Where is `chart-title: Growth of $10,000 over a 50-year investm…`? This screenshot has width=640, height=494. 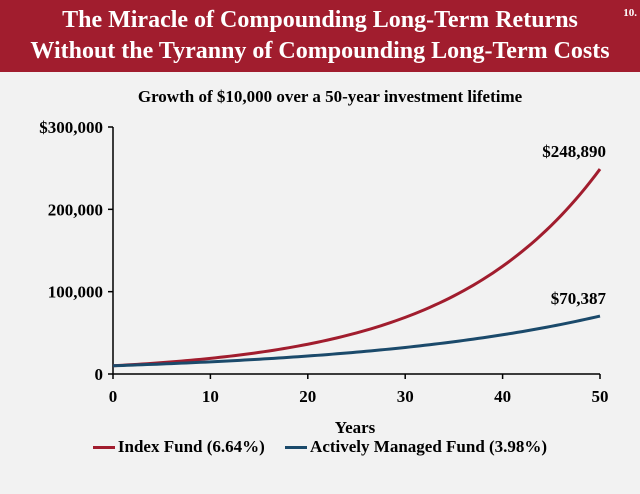
chart-title: Growth of $10,000 over a 50-year investm… is located at coordinates (330, 96).